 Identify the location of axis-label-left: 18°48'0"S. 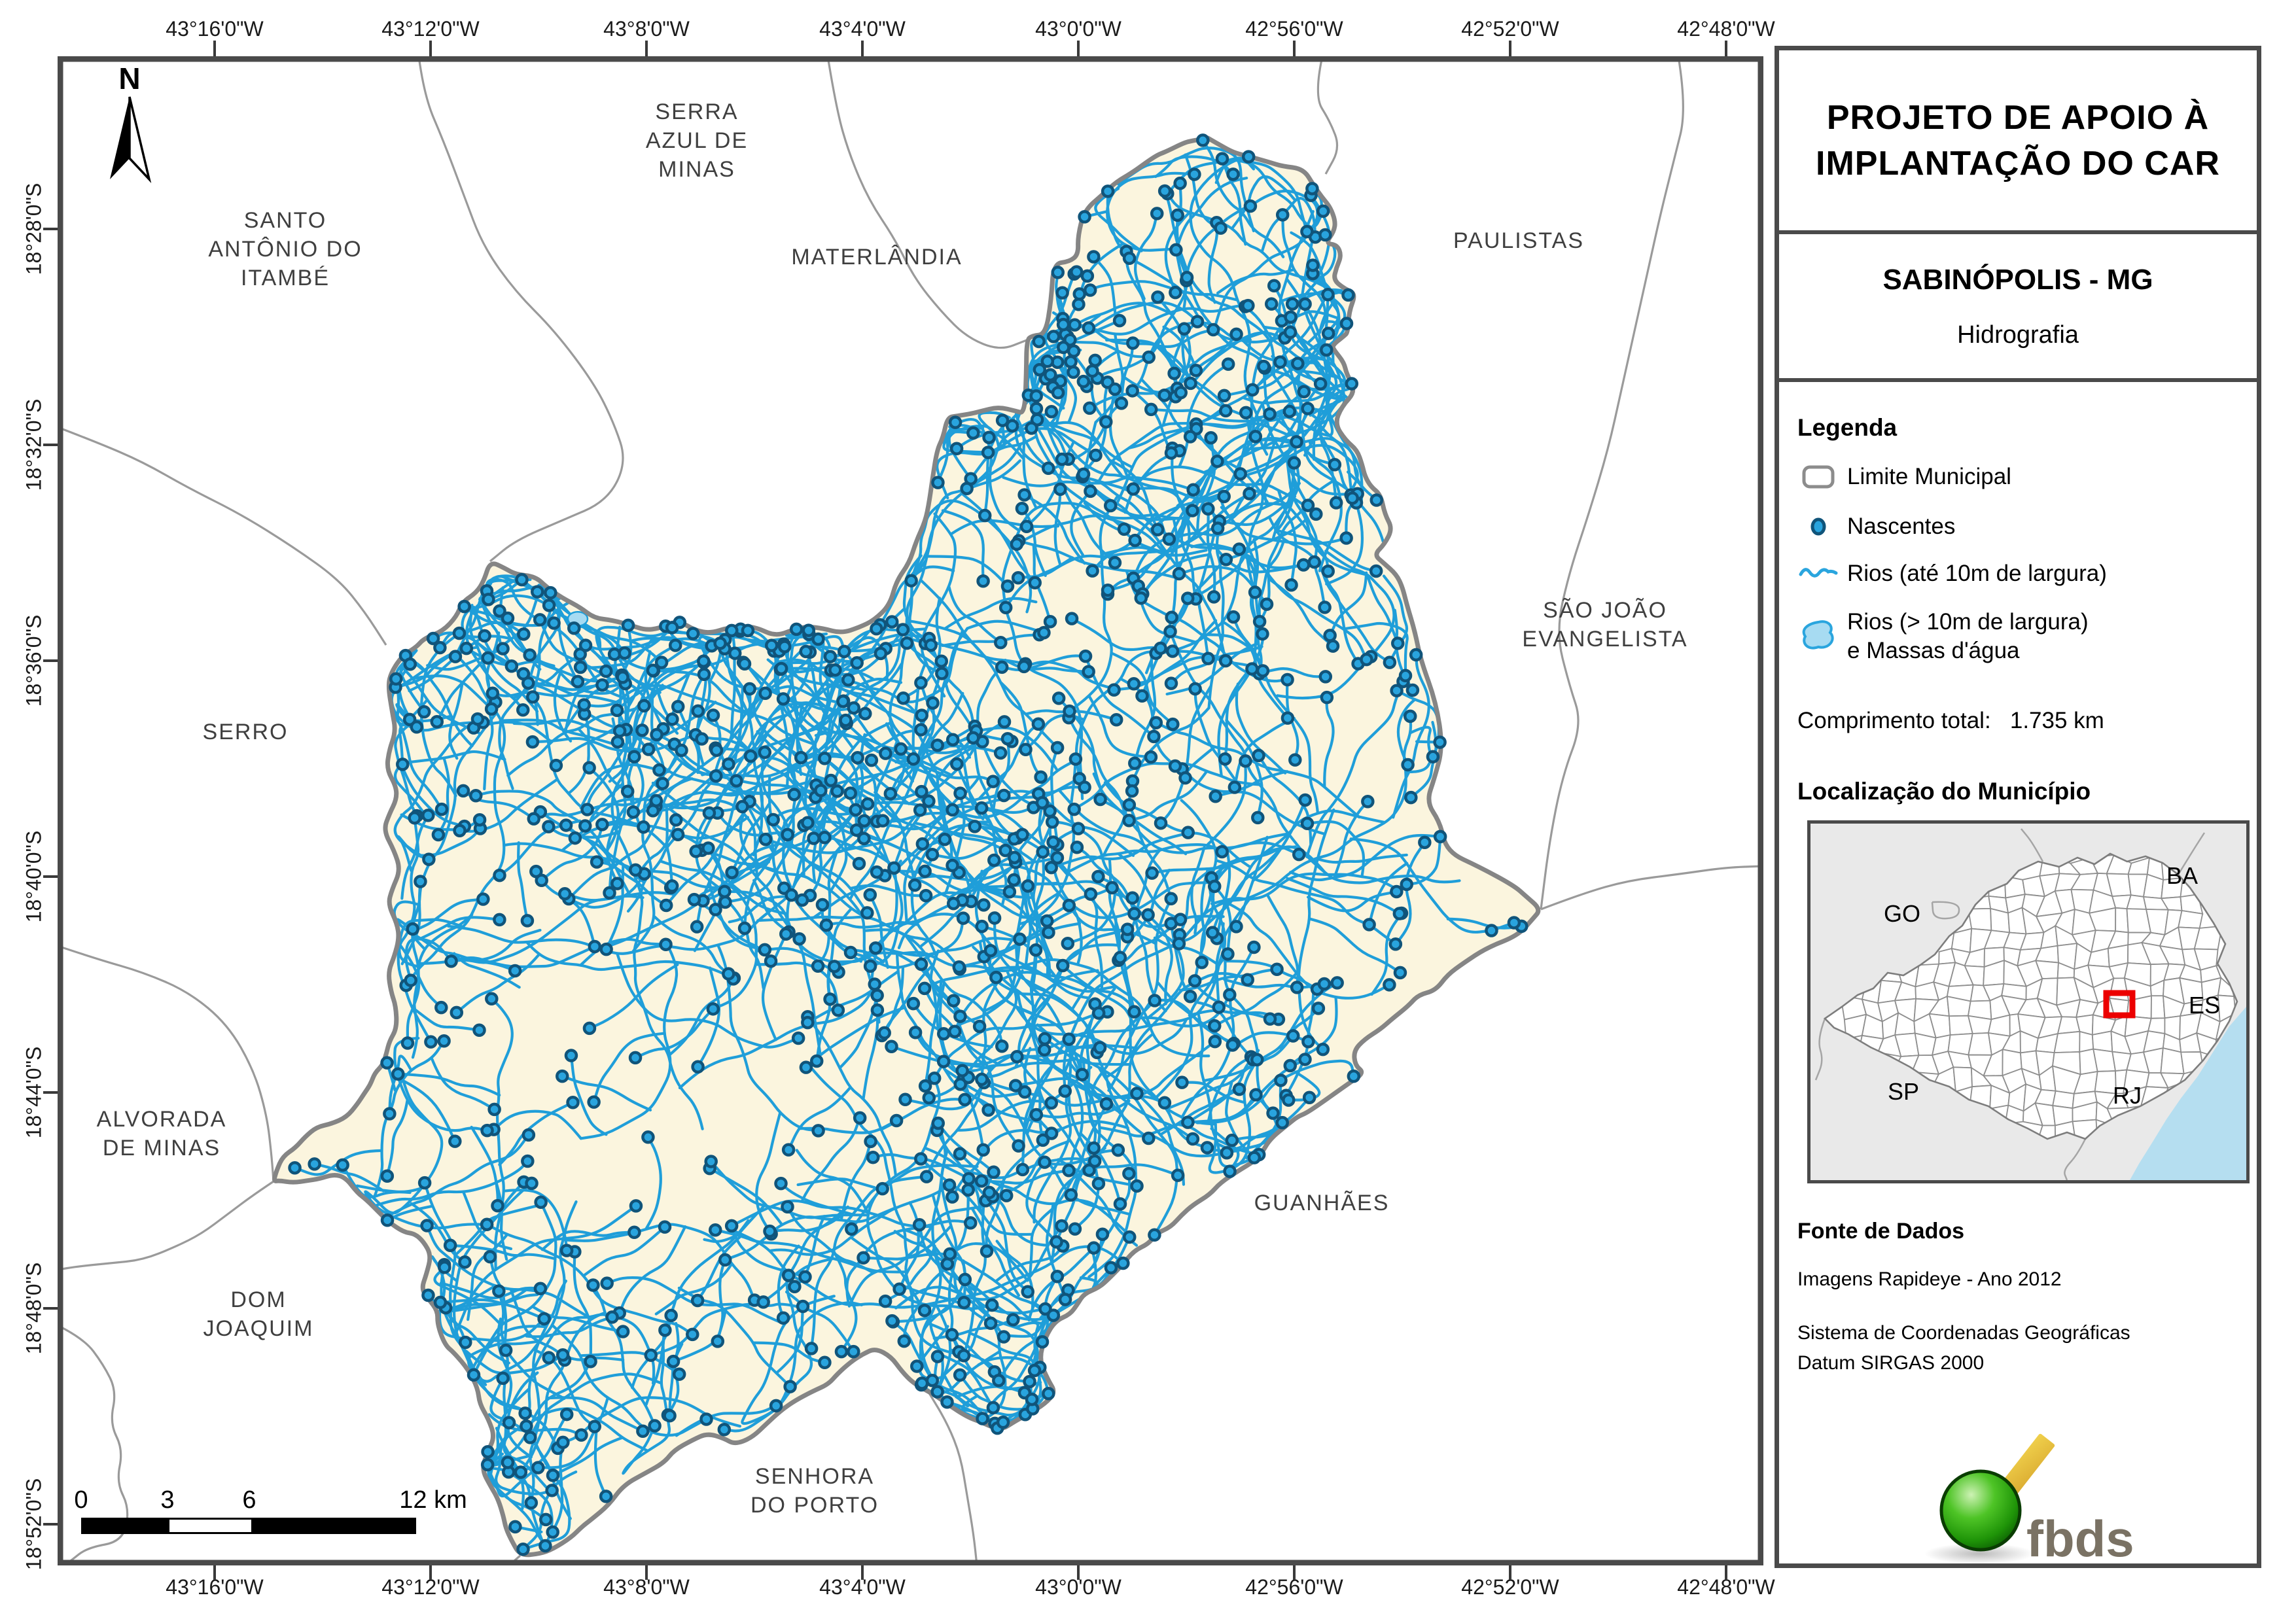
(34, 1308).